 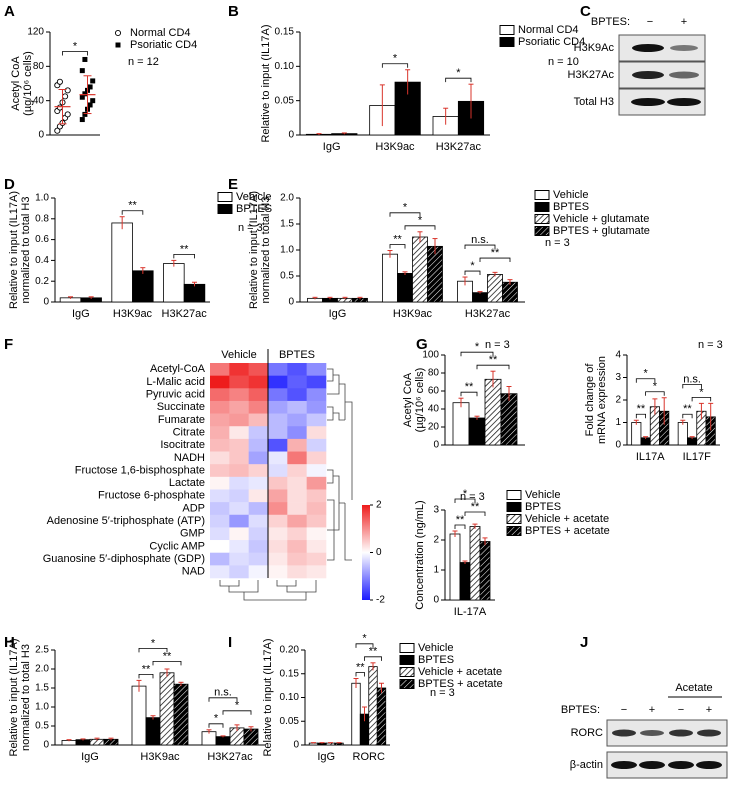 I want to click on x-tick-label: IL-17A, so click(x=470, y=612).